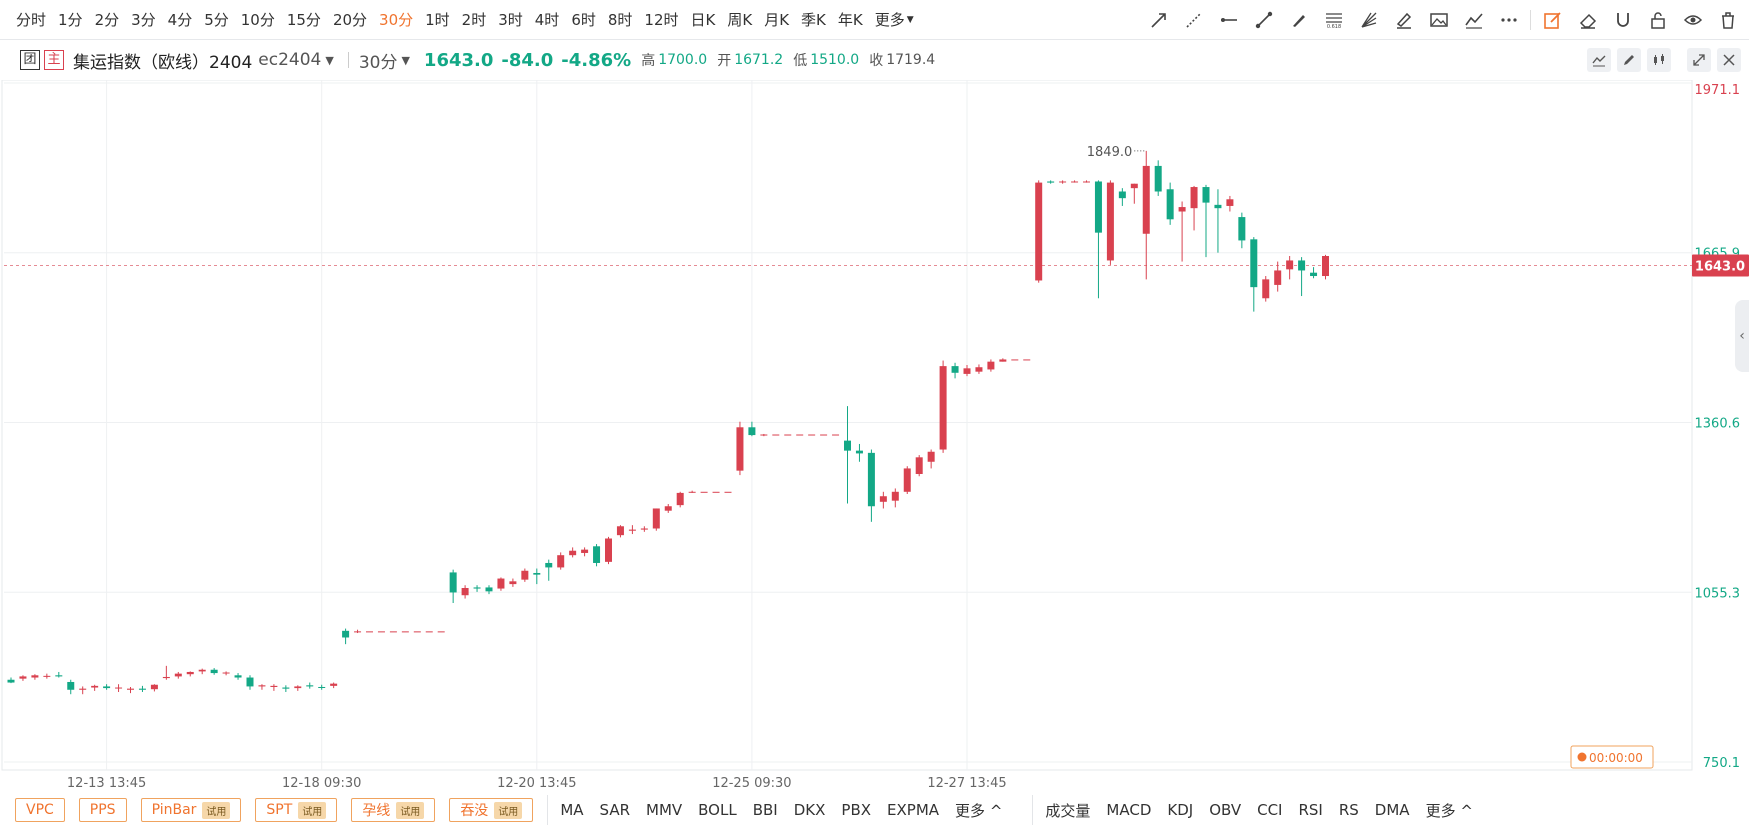 The image size is (1749, 825). I want to click on main-indicator-option: SAR, so click(614, 810).